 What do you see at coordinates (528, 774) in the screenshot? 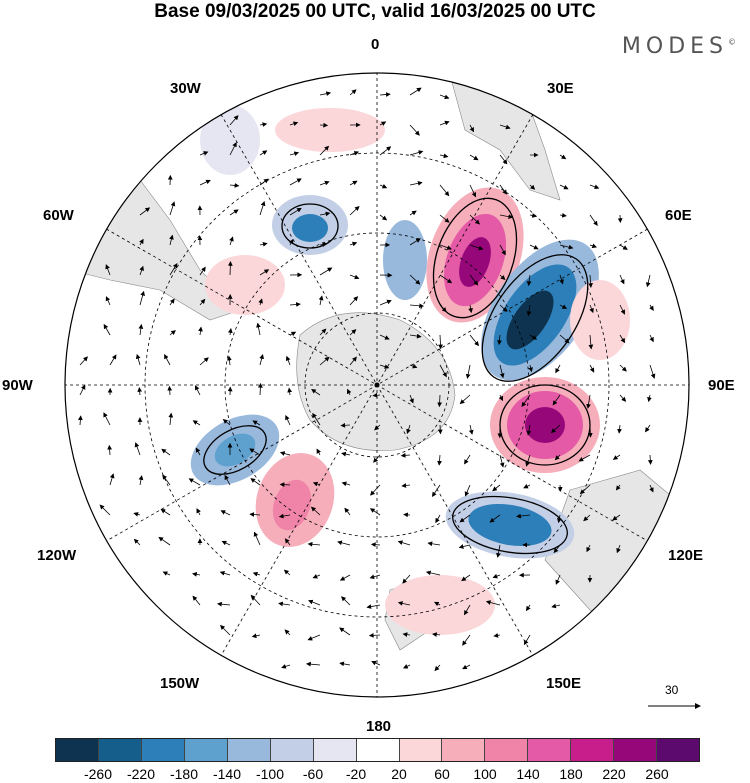
I see `colorbar-tick-label: 140` at bounding box center [528, 774].